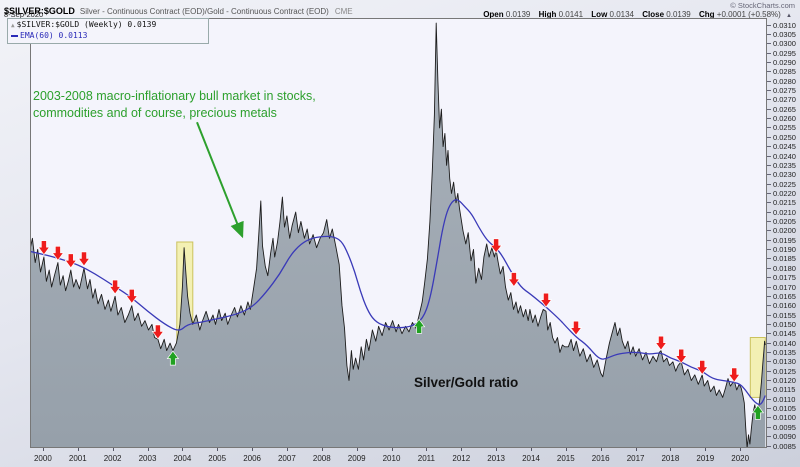  Describe the element at coordinates (518, 14) in the screenshot. I see `open-value: 0.0139` at that location.